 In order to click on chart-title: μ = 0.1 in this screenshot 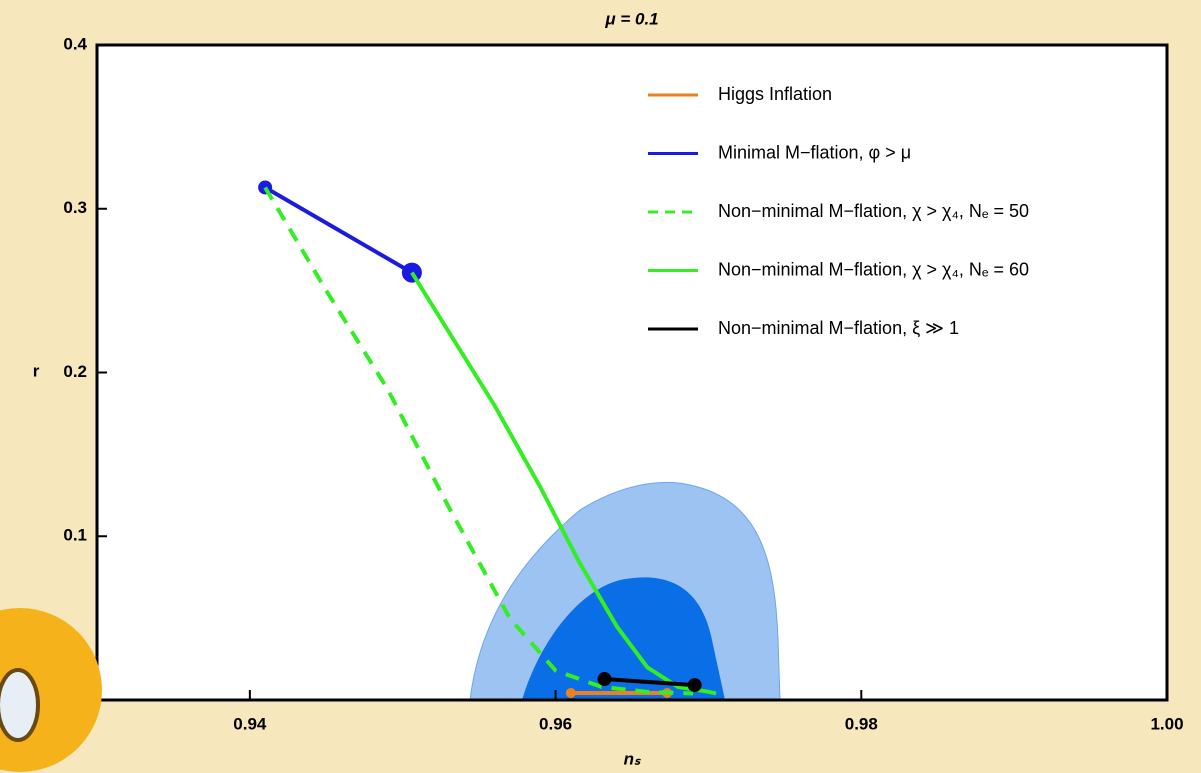, I will do `click(631, 18)`.